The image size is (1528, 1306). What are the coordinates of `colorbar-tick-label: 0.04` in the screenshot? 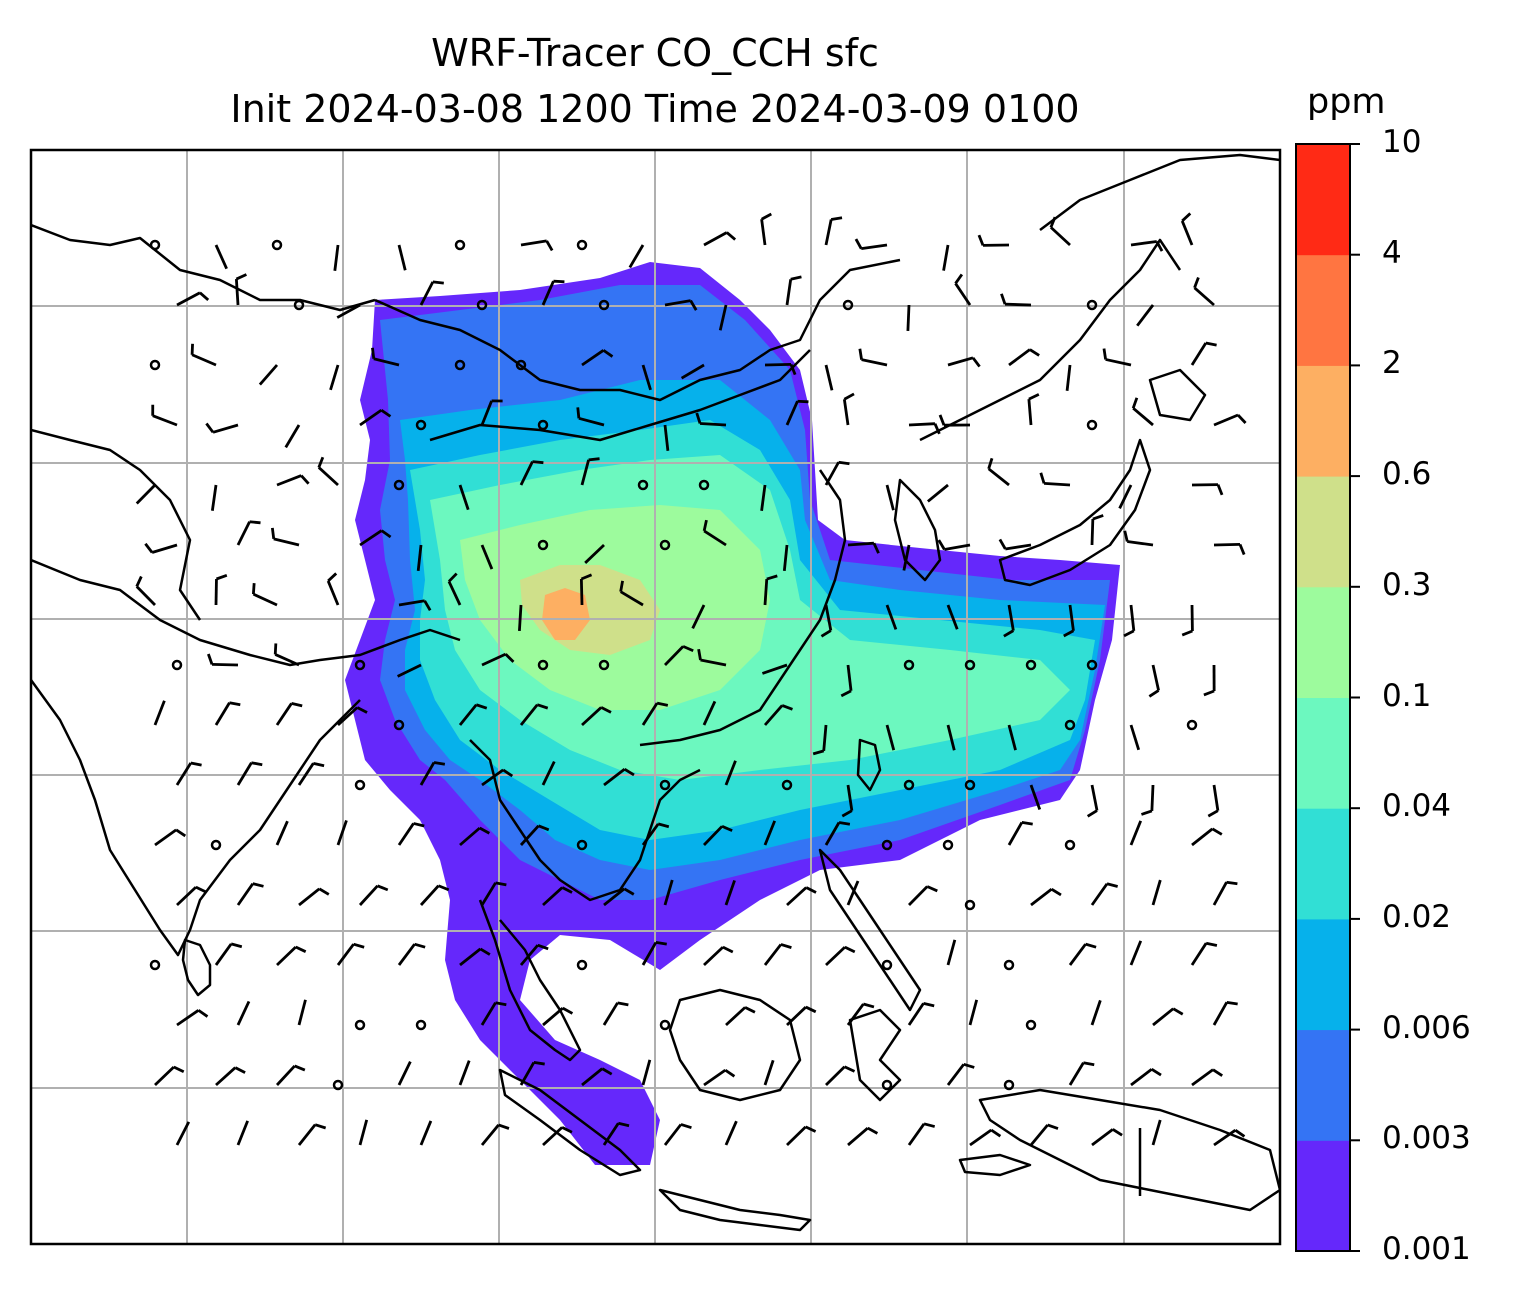 It's located at (1417, 806).